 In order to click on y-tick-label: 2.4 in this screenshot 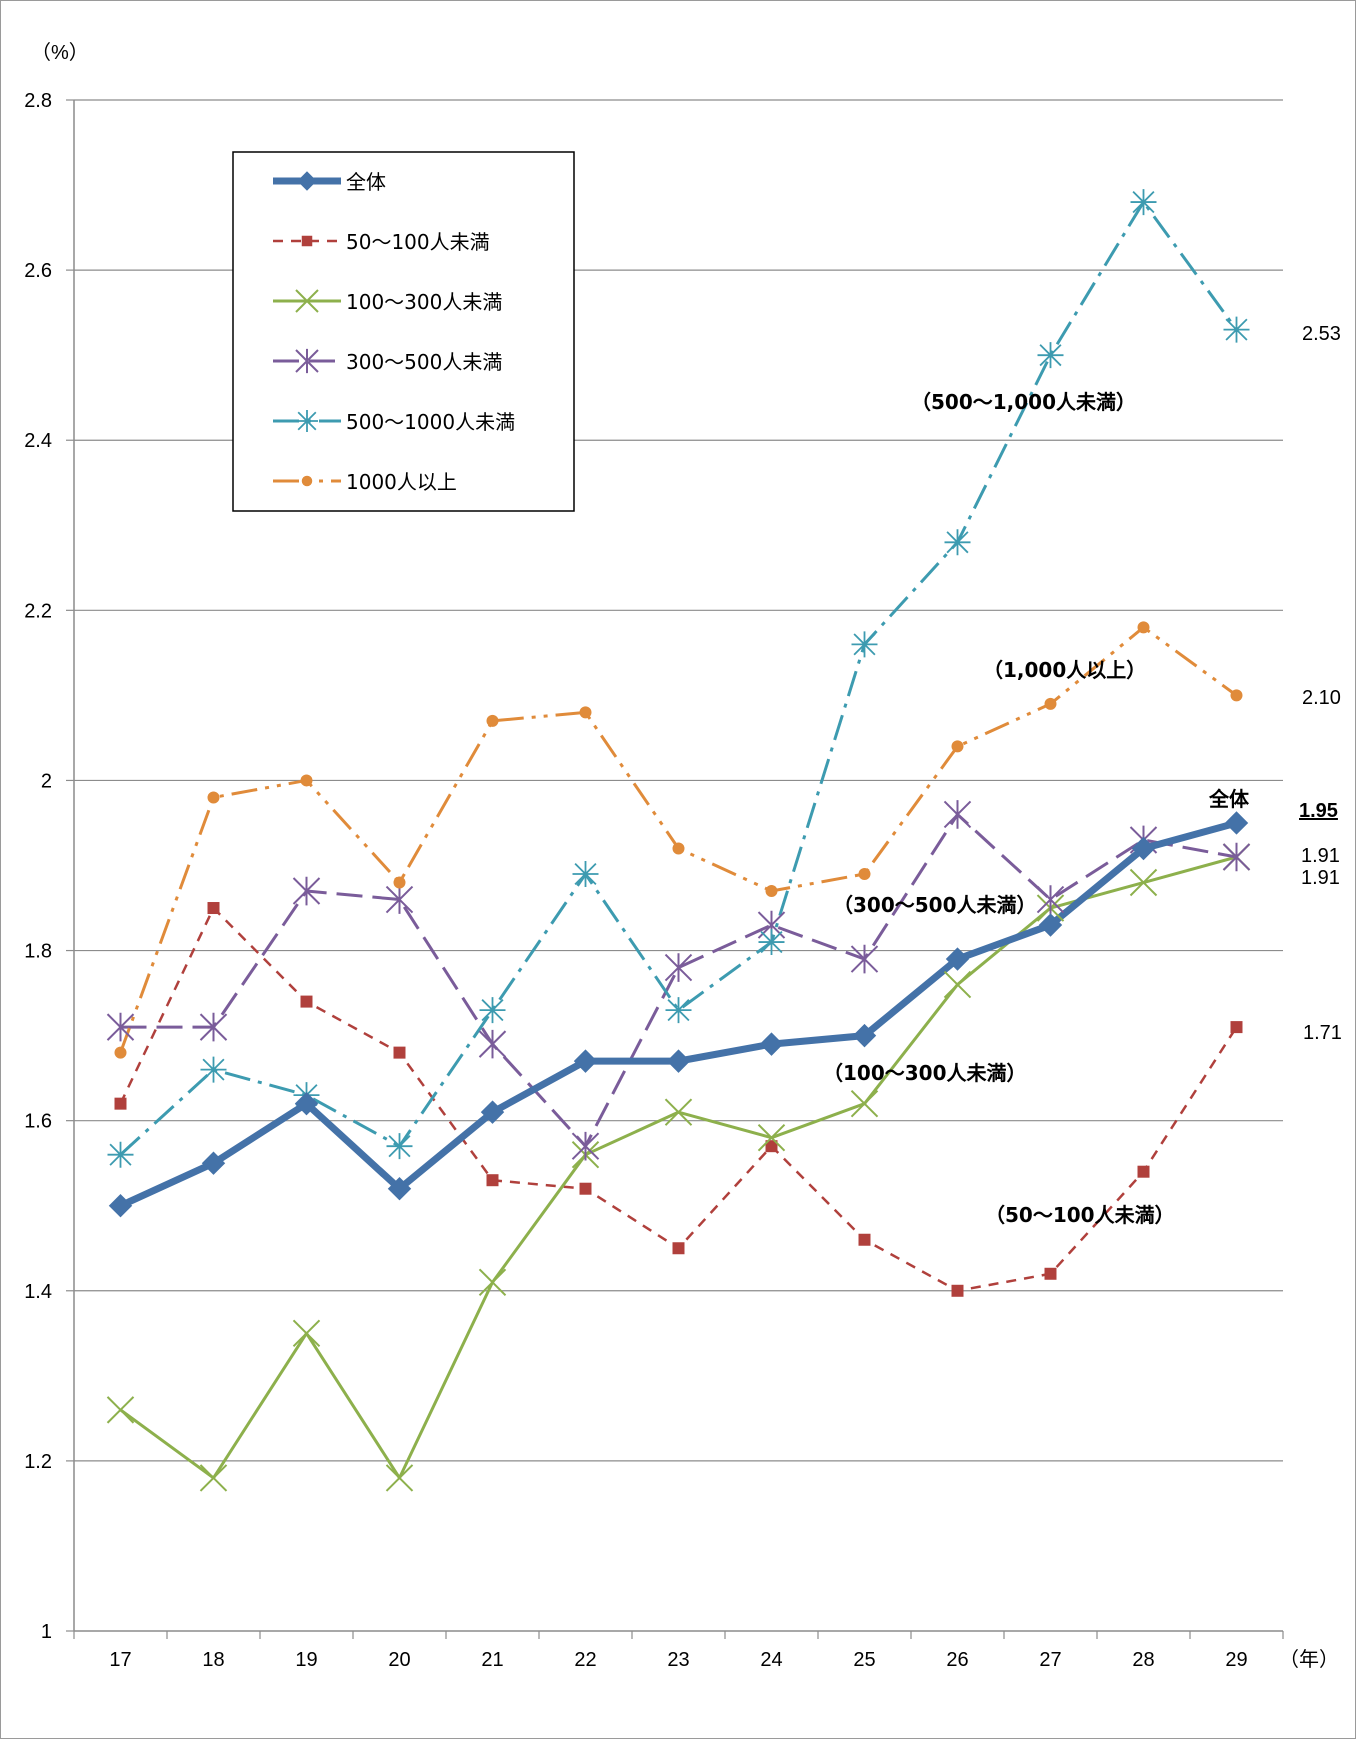, I will do `click(38, 441)`.